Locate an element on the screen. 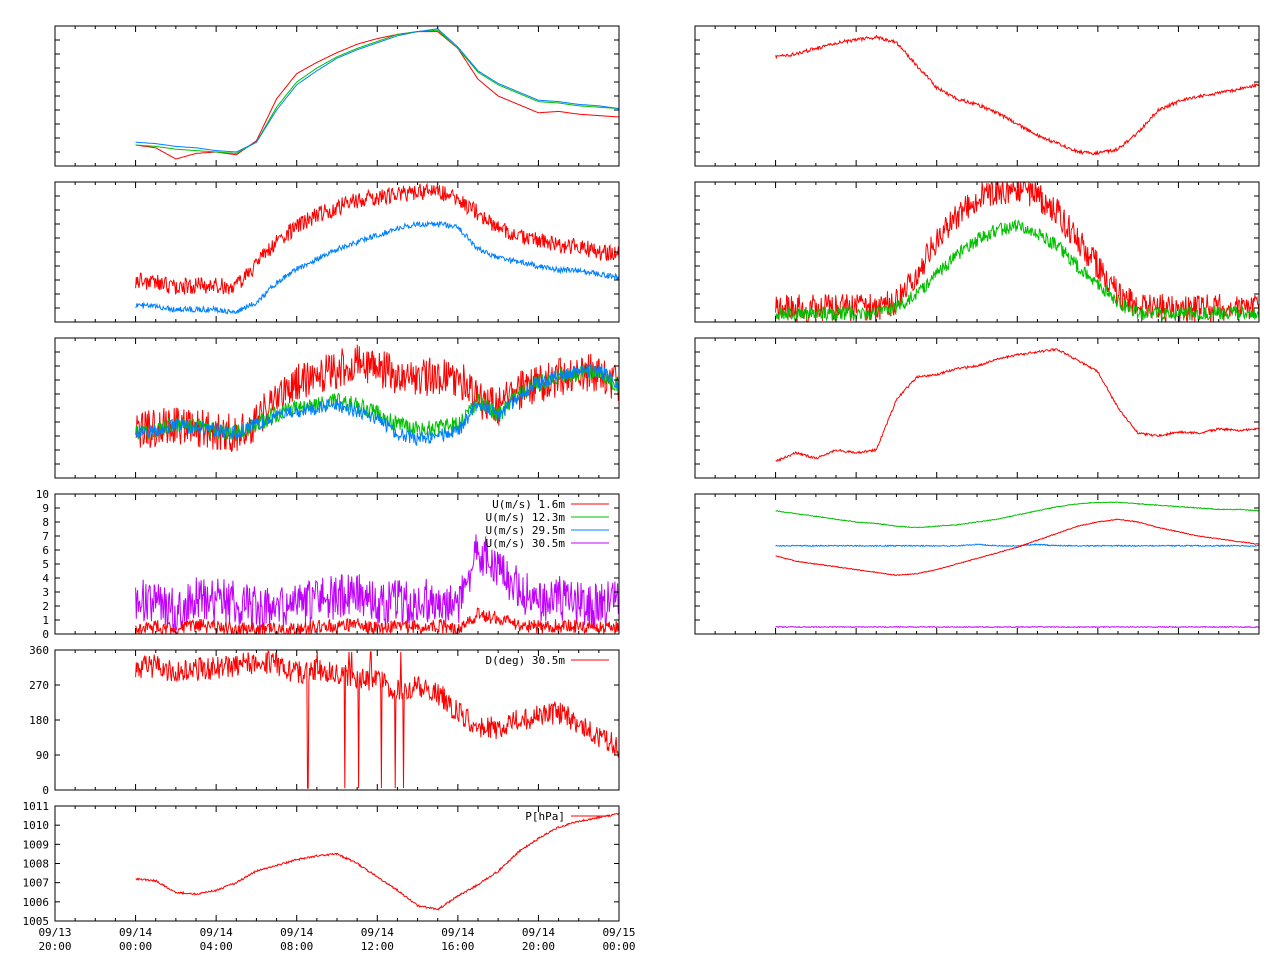  panel-p10 is located at coordinates (977, 564).